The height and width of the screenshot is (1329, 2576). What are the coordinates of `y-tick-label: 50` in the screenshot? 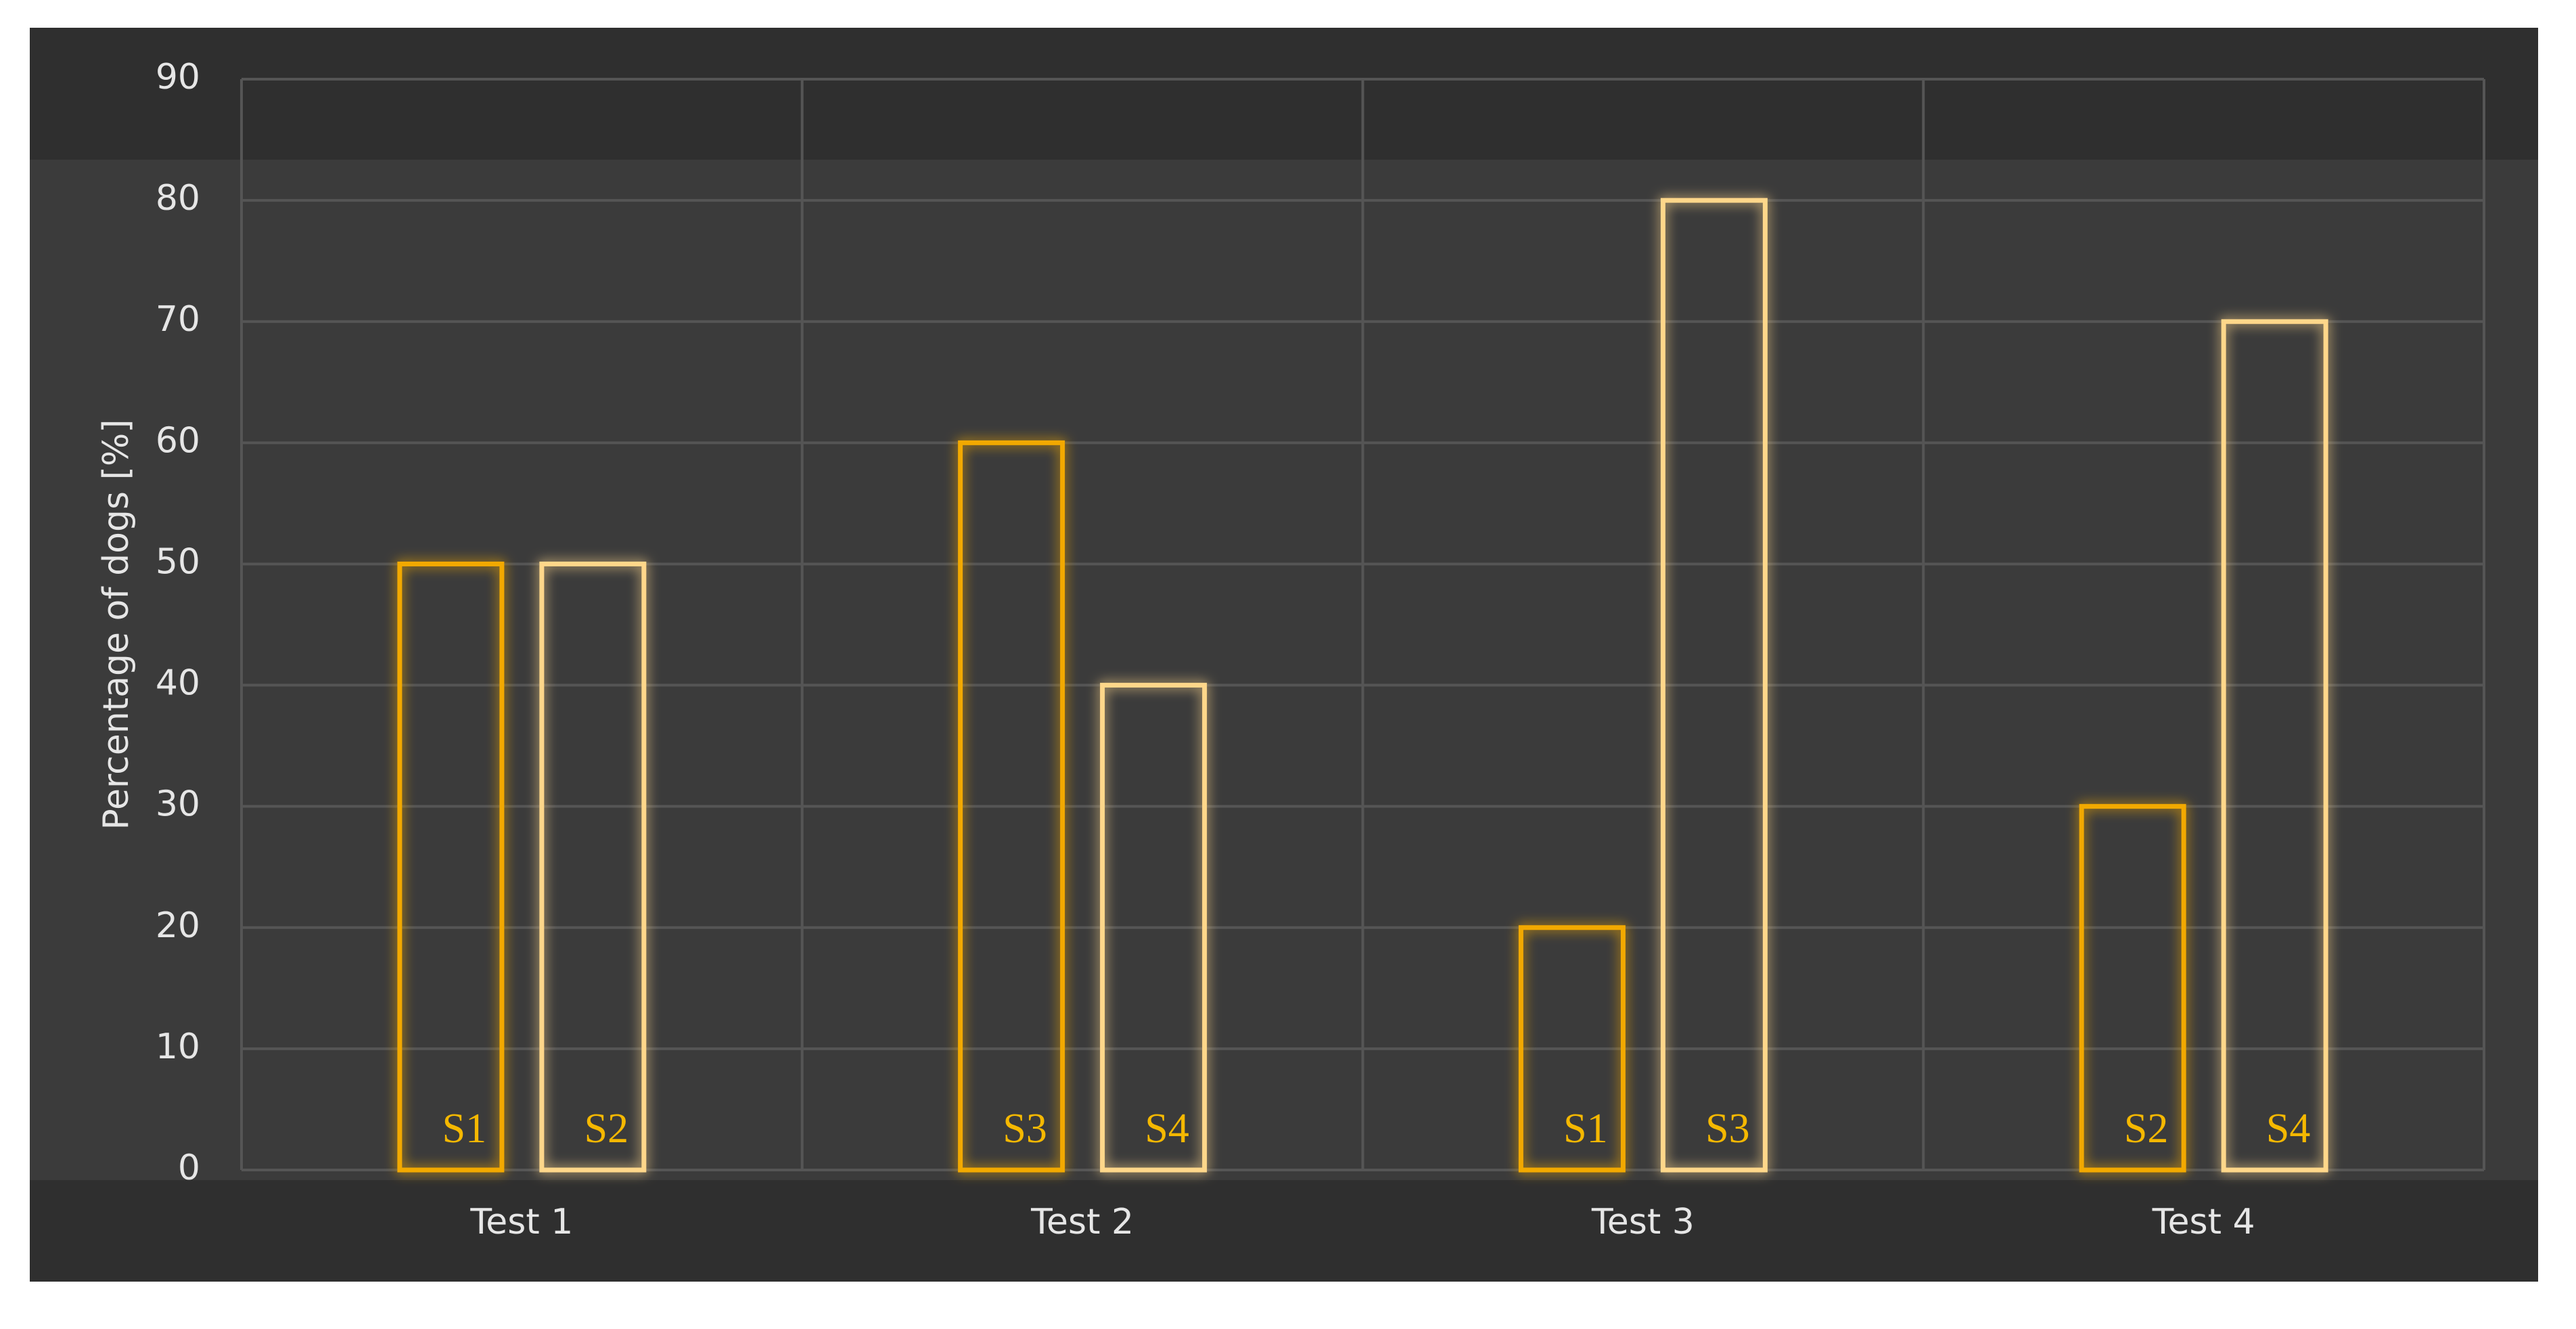 It's located at (178, 561).